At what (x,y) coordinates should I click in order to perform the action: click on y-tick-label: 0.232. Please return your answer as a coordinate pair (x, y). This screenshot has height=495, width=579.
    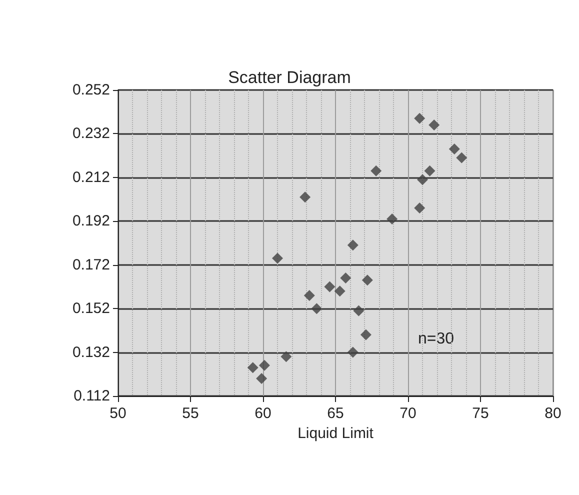
    Looking at the image, I should click on (91, 133).